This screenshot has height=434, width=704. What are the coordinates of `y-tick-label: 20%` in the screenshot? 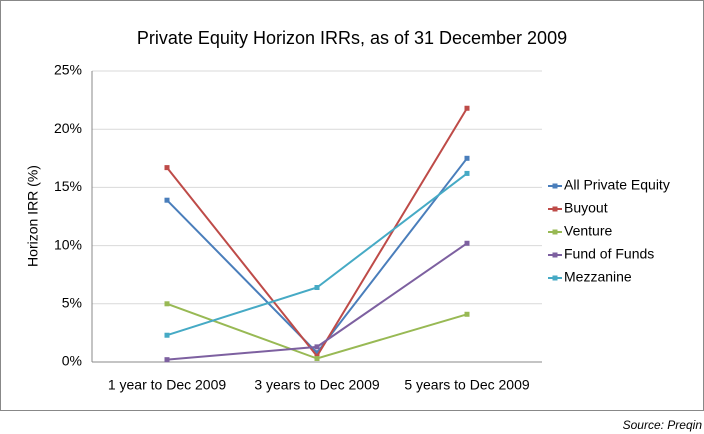 It's located at (68, 128).